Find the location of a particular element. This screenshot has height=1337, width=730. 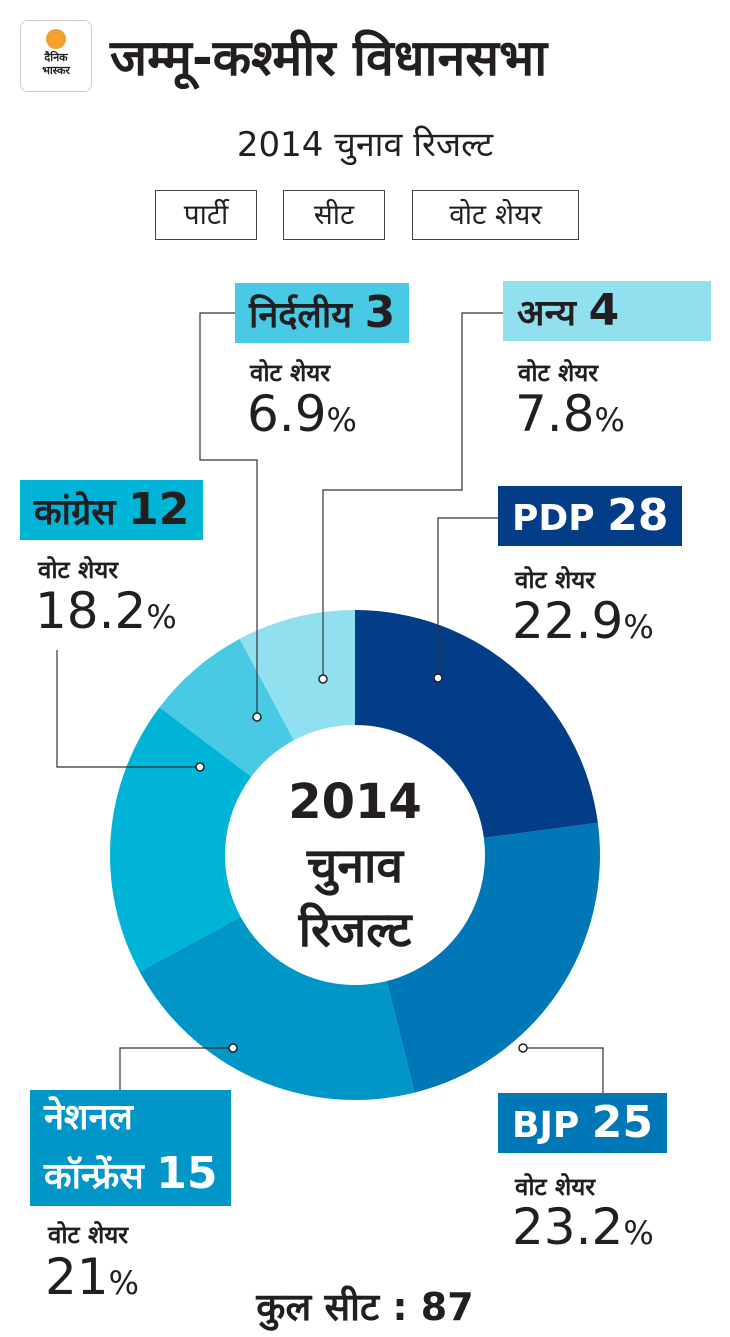

seat-count: 28 is located at coordinates (638, 515).